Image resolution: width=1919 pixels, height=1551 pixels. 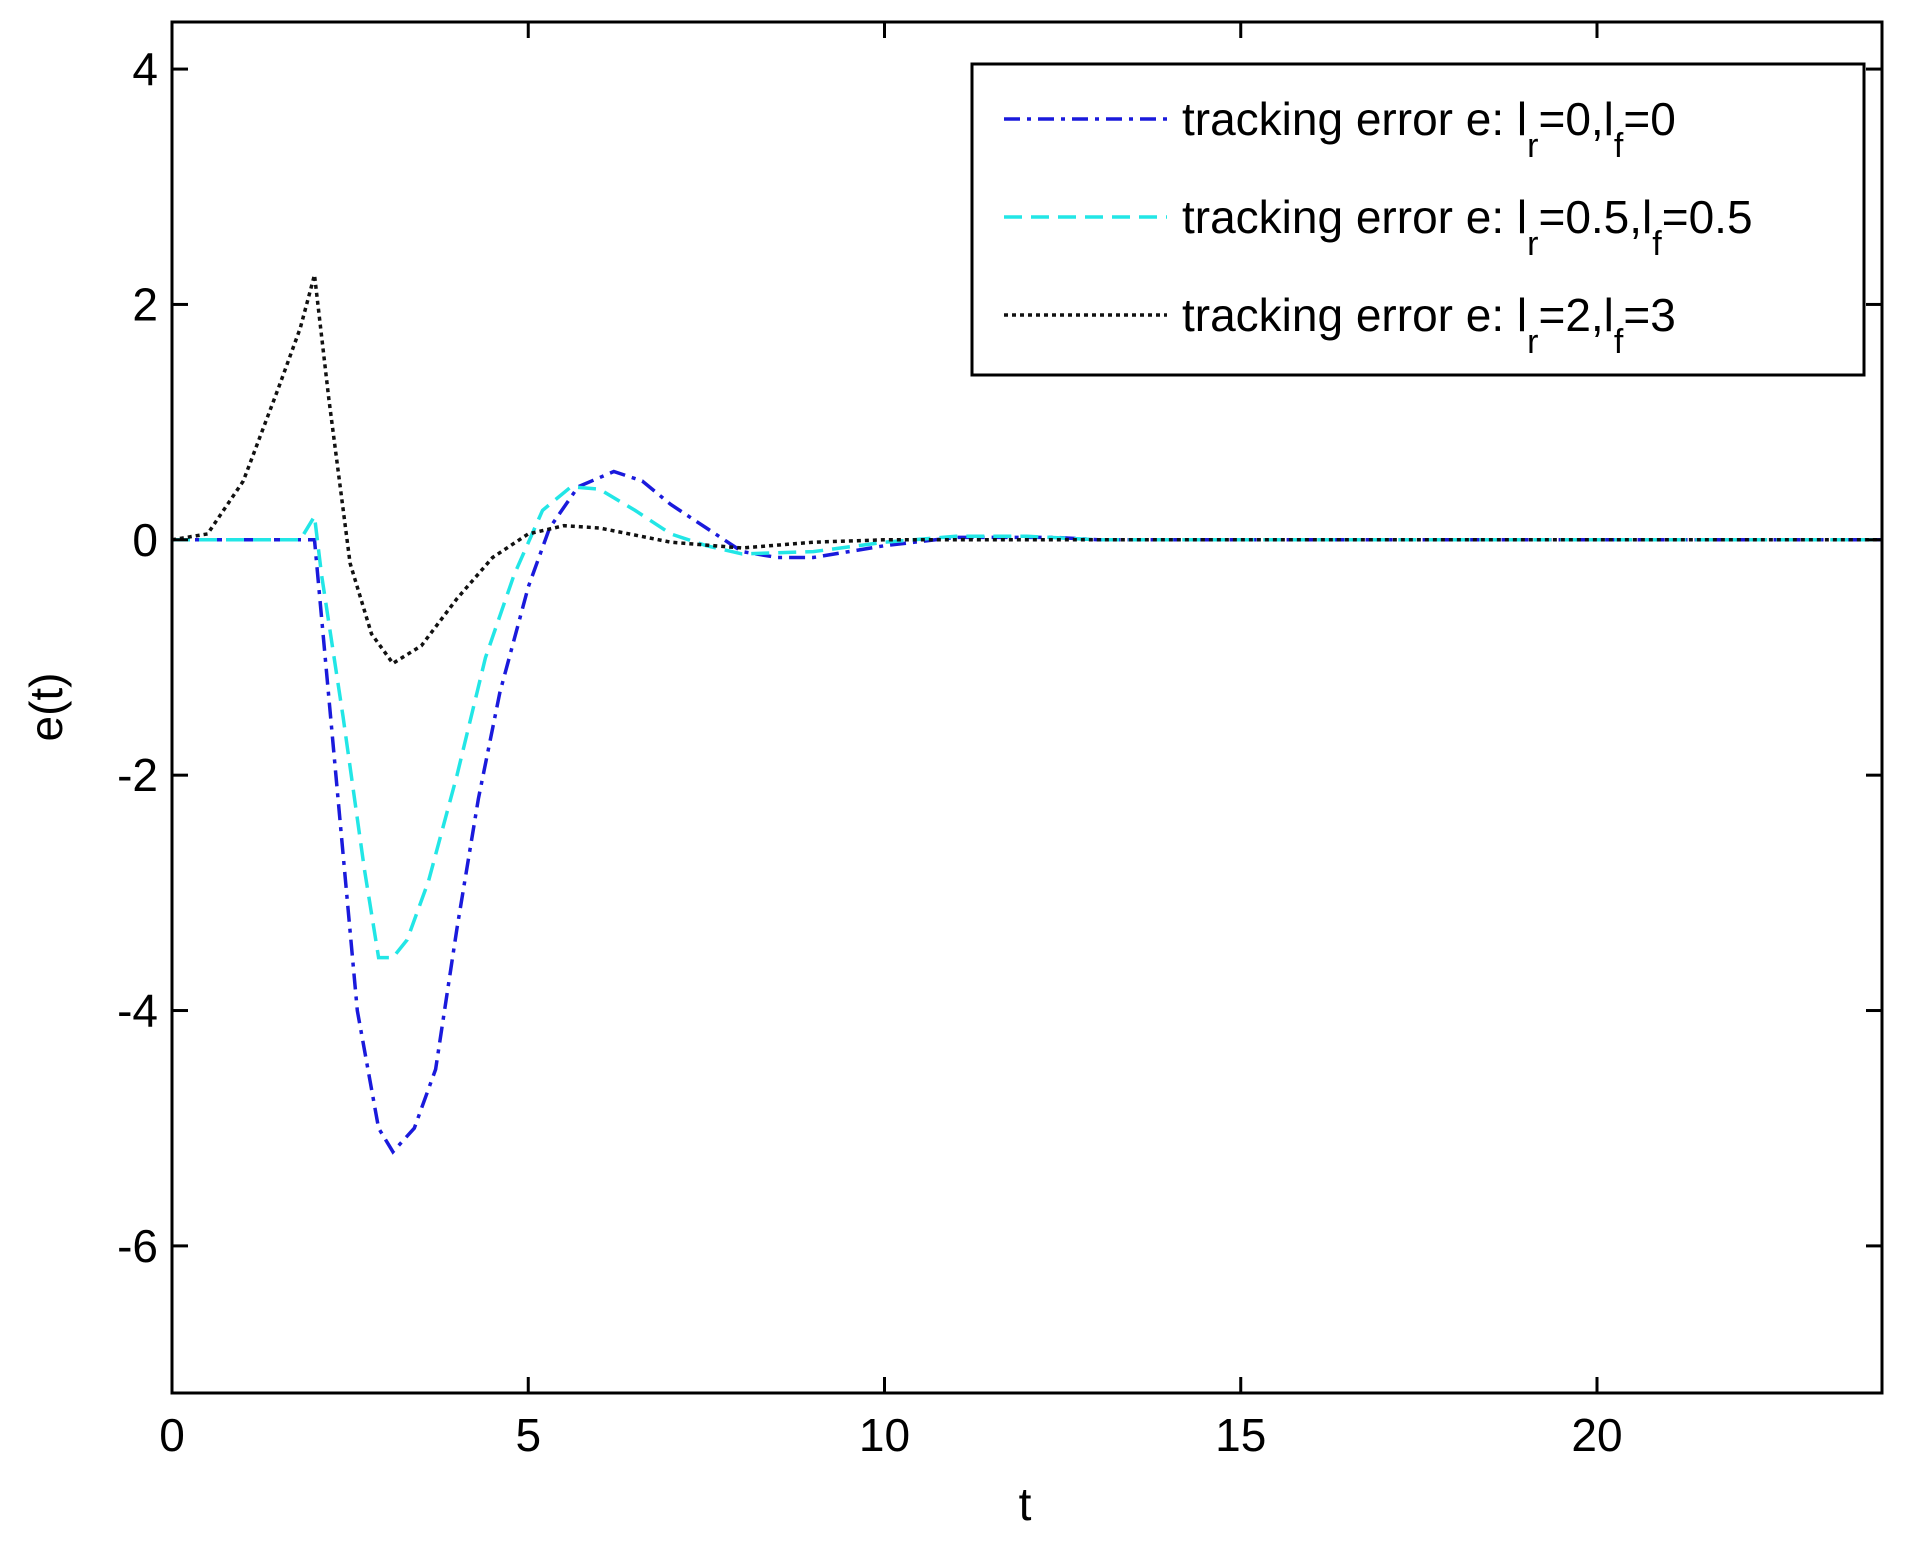 What do you see at coordinates (145, 304) in the screenshot?
I see `y-tick-label: 2` at bounding box center [145, 304].